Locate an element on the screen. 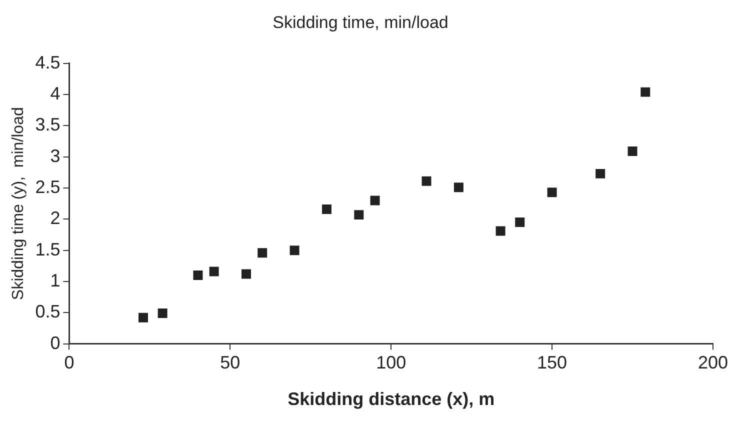 The image size is (731, 425). y-tick-label: 4 is located at coordinates (55, 94).